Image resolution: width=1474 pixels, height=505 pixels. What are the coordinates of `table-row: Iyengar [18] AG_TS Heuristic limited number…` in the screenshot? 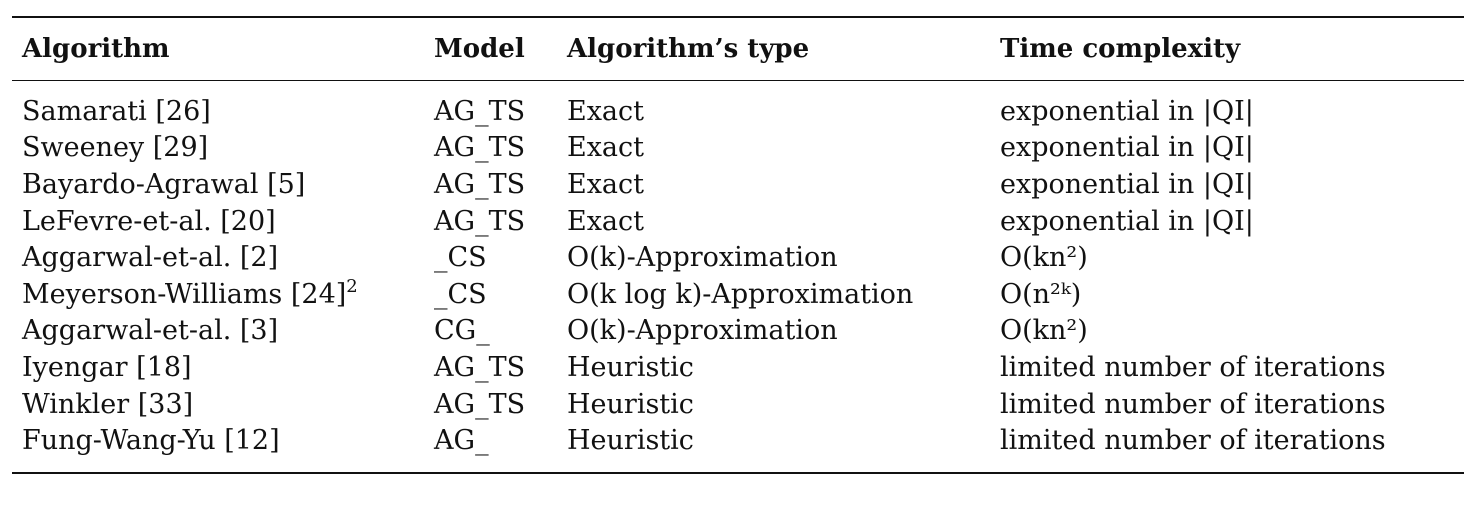 It's located at (738, 367).